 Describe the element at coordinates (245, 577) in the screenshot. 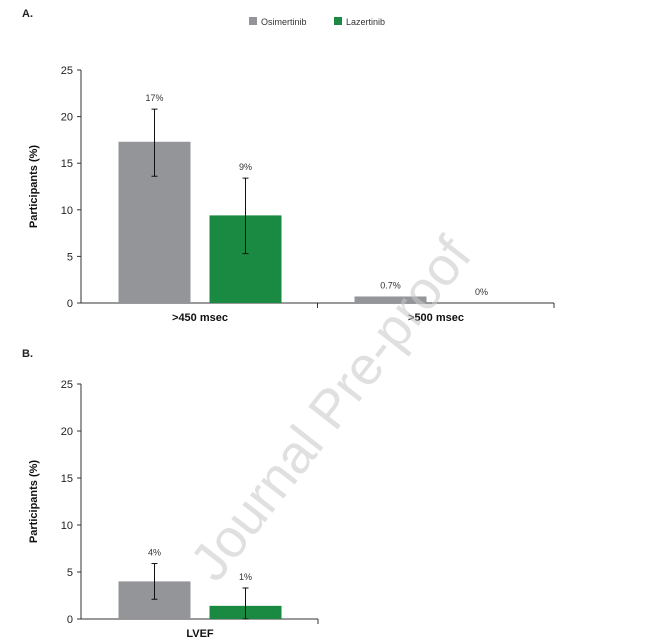

I see `data-label-lazertinib-lvef: 1%` at that location.